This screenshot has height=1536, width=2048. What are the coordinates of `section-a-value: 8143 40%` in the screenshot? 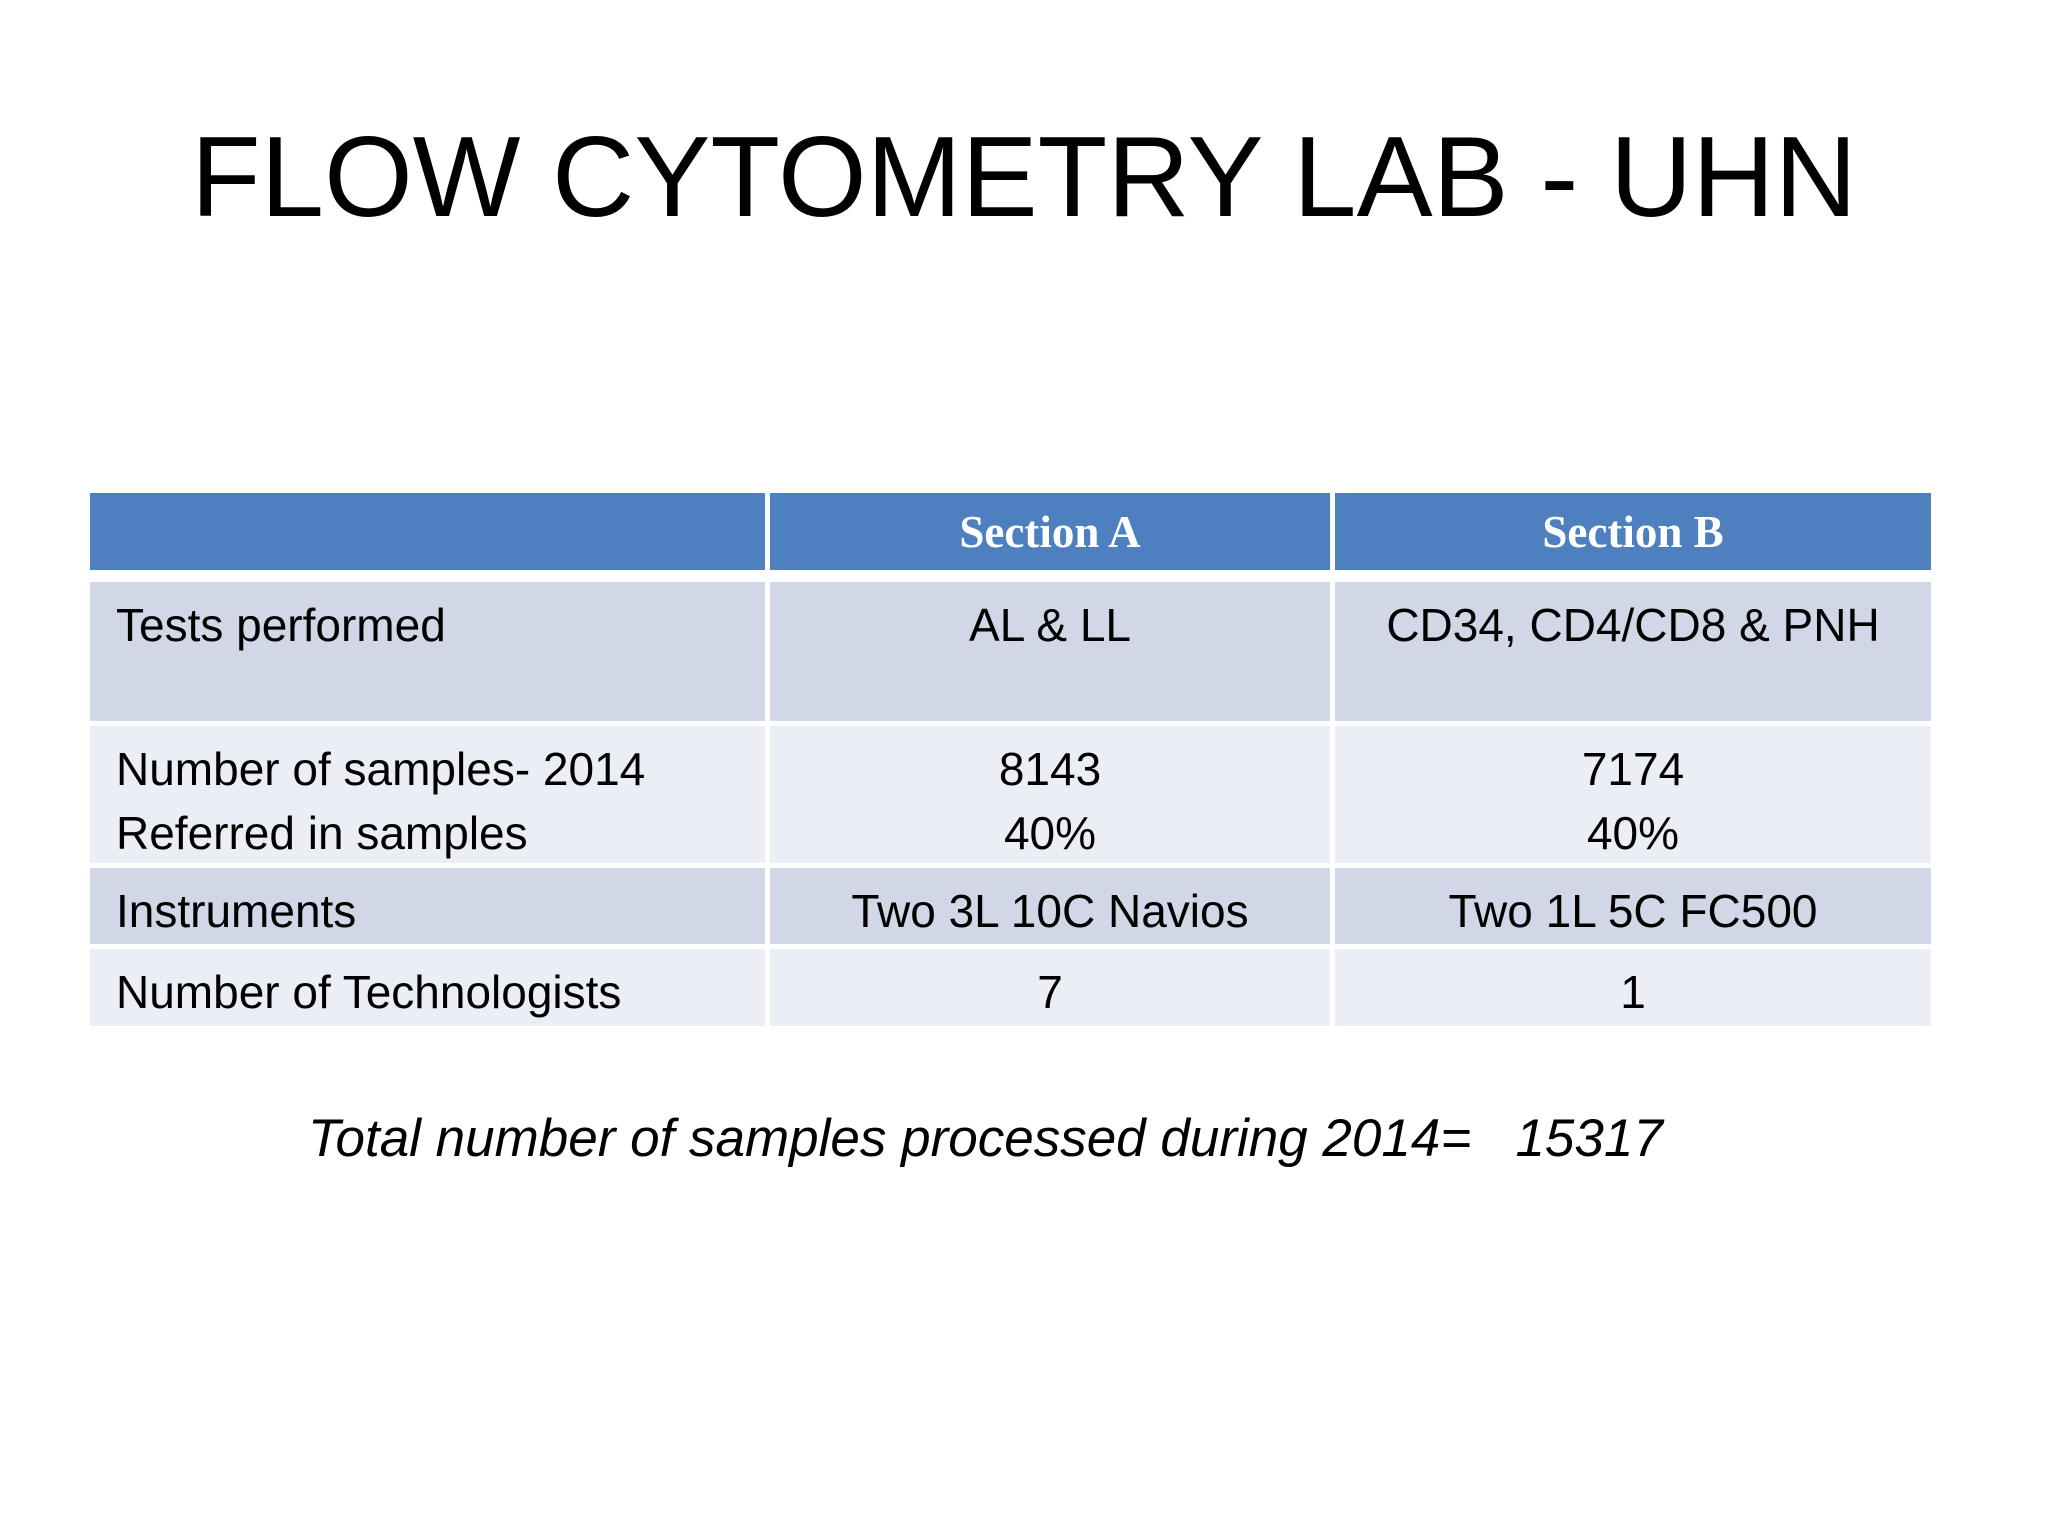 It's located at (1050, 794).